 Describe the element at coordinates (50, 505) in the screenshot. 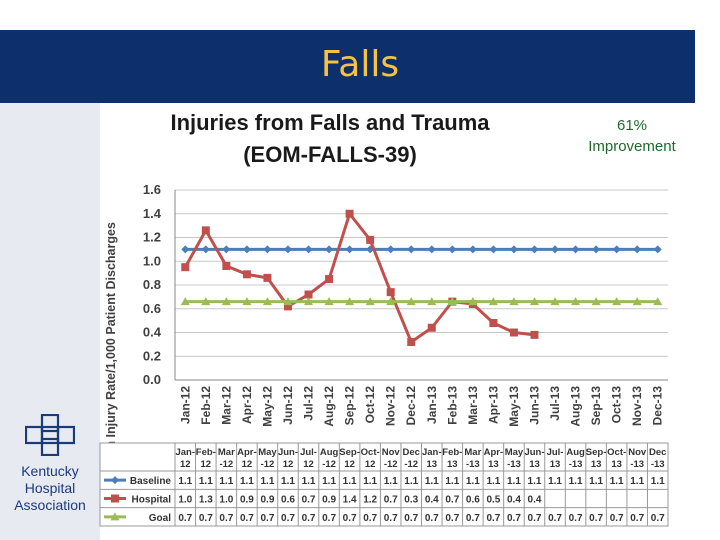

I see `logo-line-3: Association` at that location.